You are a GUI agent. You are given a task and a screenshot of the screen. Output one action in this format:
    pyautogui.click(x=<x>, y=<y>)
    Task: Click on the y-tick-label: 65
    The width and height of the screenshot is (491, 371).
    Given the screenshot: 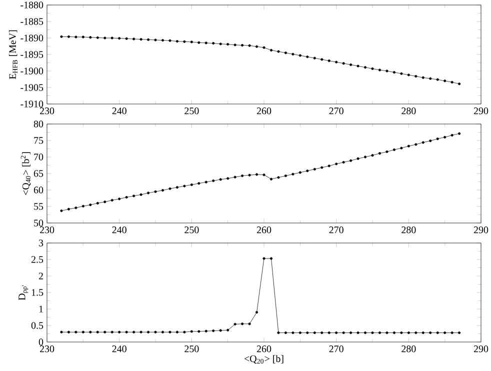 What is the action you would take?
    pyautogui.click(x=39, y=173)
    